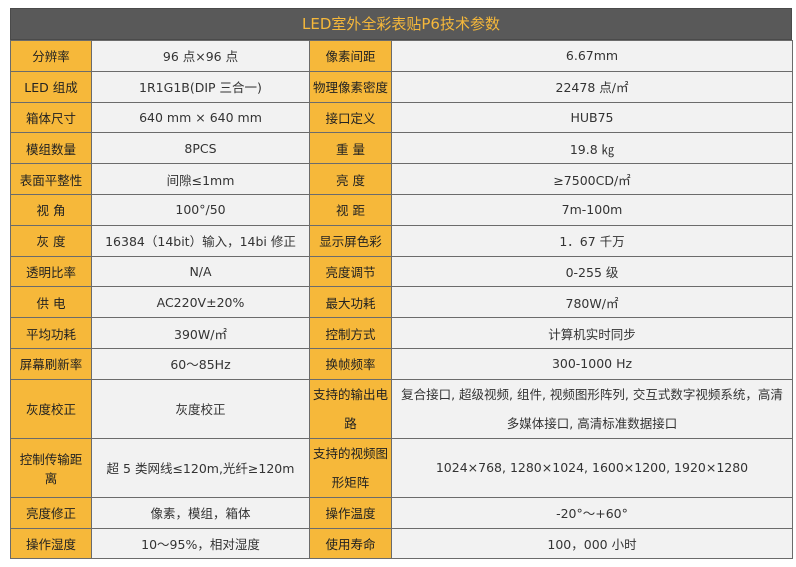 The height and width of the screenshot is (567, 796). What do you see at coordinates (592, 240) in the screenshot?
I see `spec-value: 1．67 千万` at bounding box center [592, 240].